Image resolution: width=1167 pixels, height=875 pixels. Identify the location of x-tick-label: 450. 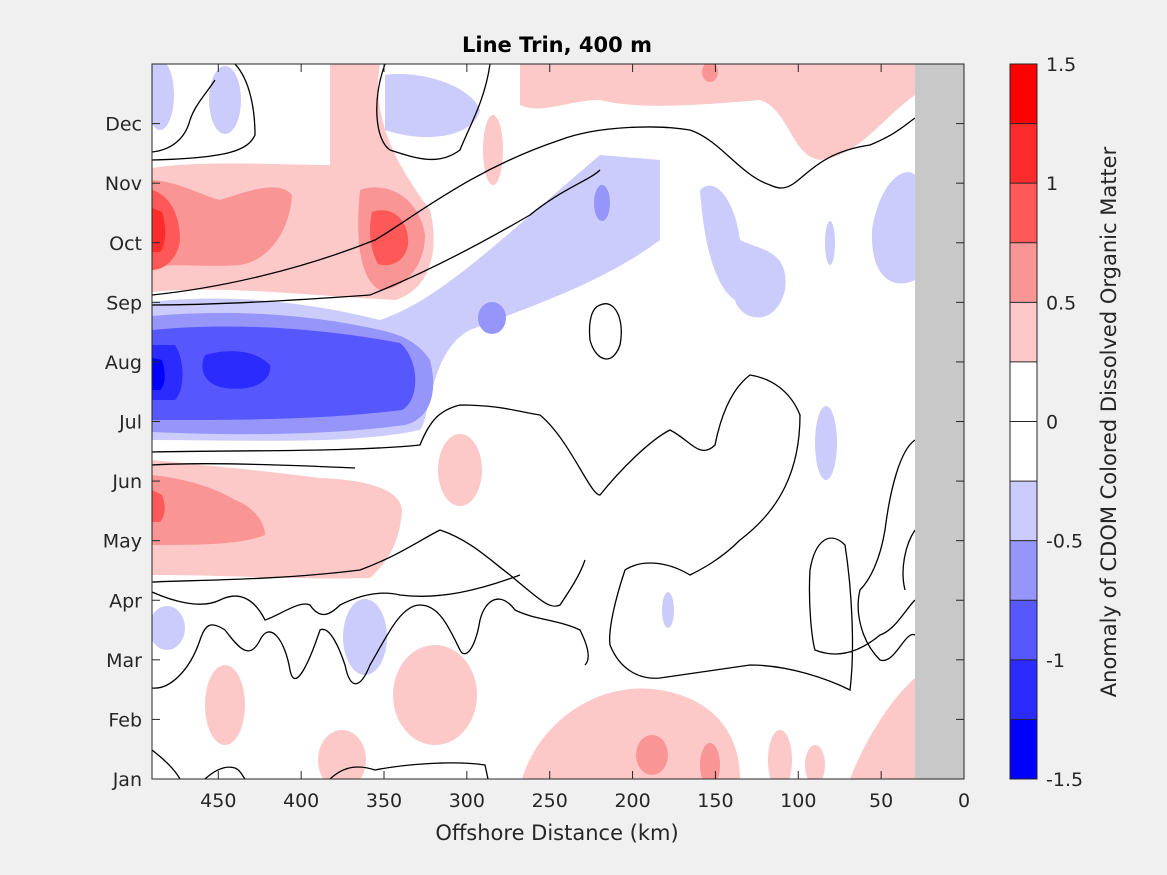
(218, 801).